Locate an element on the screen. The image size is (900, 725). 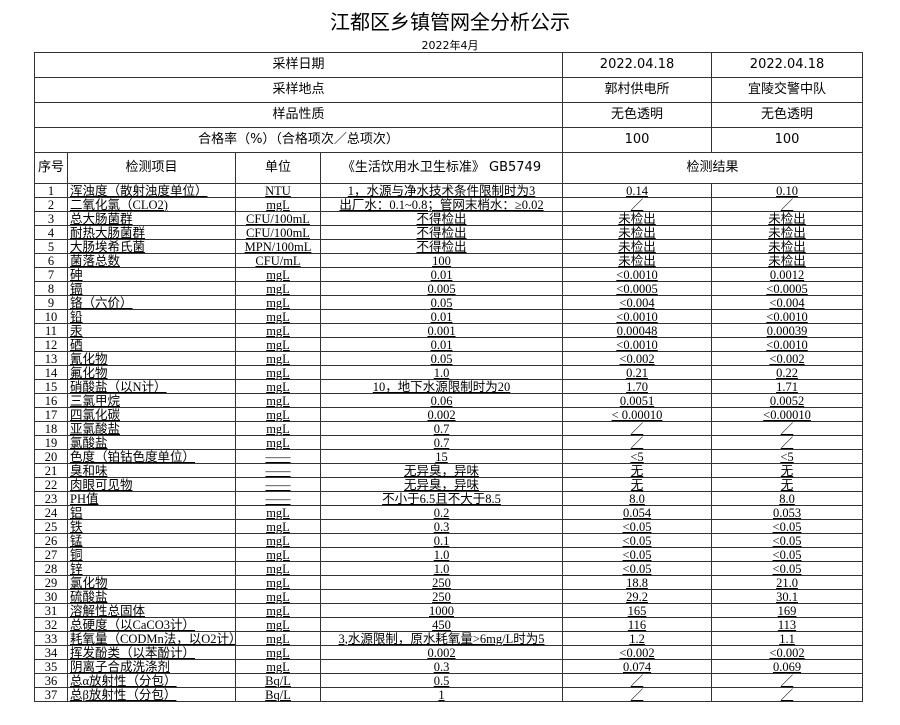
cell-seq: 13 is located at coordinates (51, 358).